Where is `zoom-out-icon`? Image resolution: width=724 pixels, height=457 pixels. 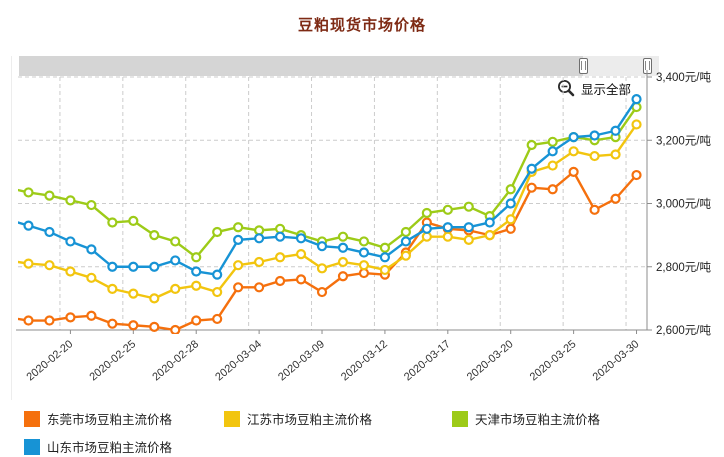
zoom-out-icon is located at coordinates (566, 88).